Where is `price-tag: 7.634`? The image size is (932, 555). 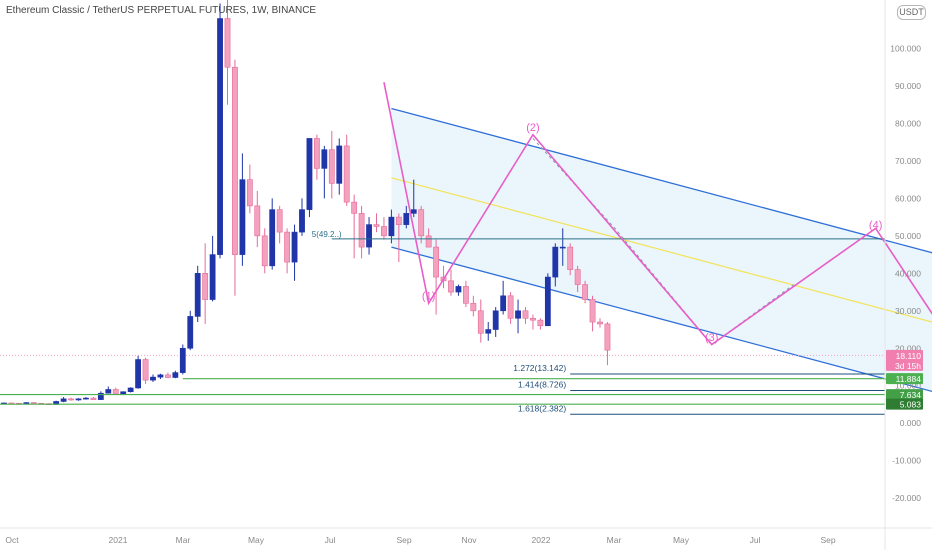 price-tag: 7.634 is located at coordinates (904, 395).